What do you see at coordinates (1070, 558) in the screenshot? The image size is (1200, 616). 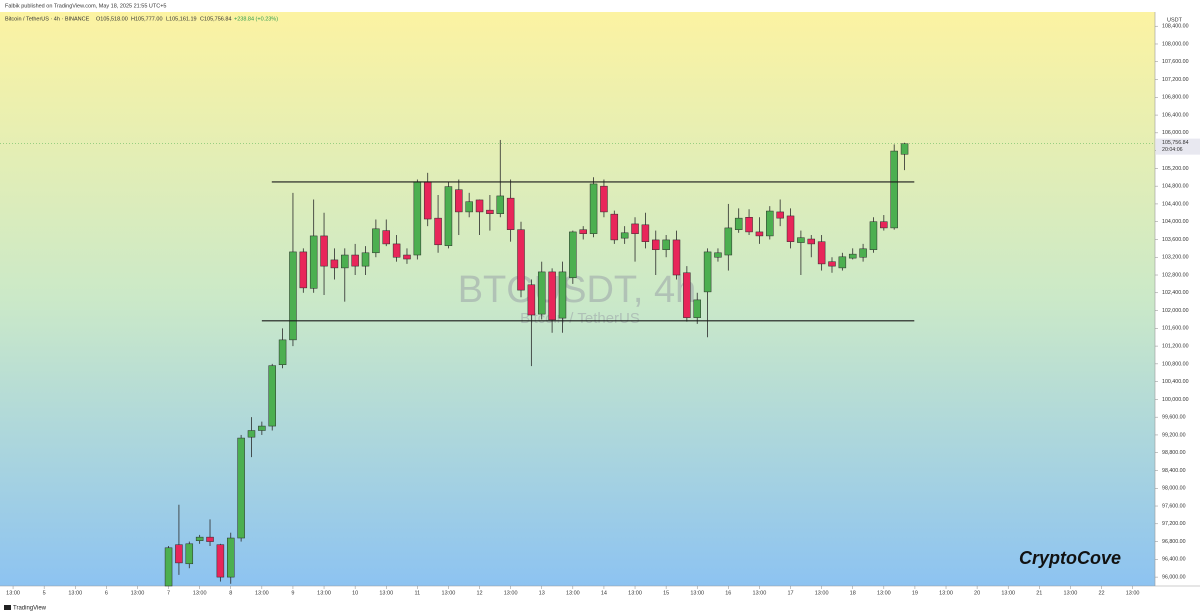 I see `branding: CryptoCove` at bounding box center [1070, 558].